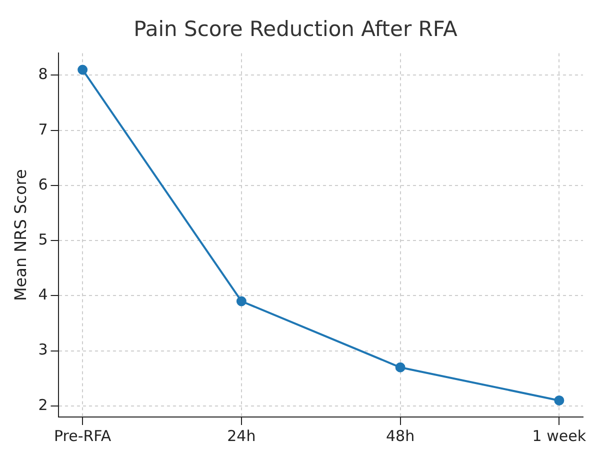  What do you see at coordinates (400, 435) in the screenshot?
I see `x-tick-label: 48h` at bounding box center [400, 435].